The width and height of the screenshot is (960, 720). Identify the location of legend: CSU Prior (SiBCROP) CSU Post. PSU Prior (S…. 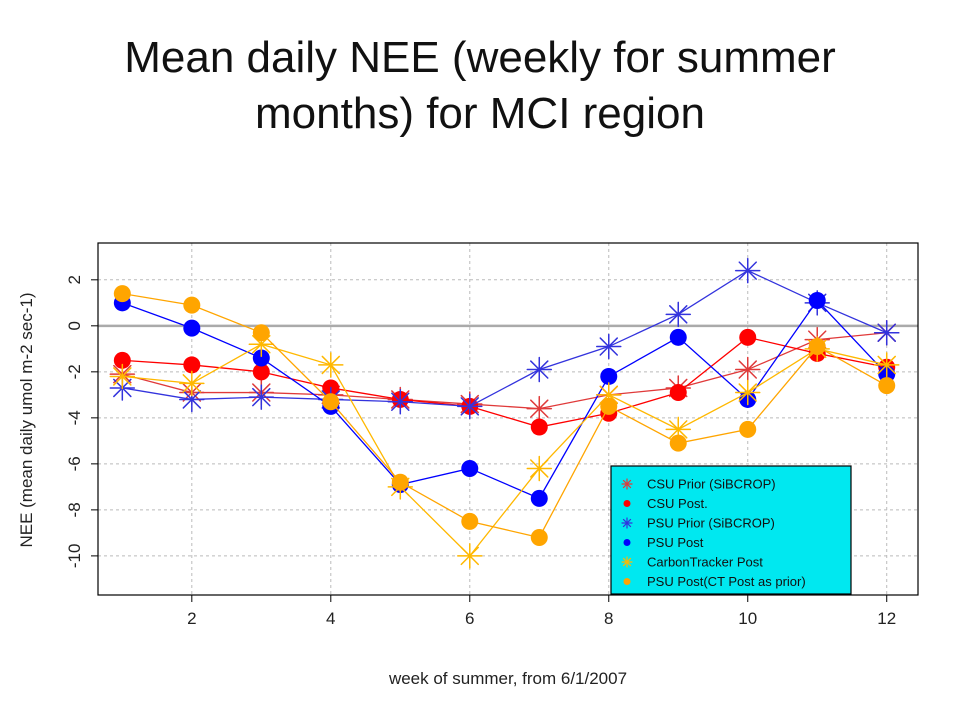
(731, 530).